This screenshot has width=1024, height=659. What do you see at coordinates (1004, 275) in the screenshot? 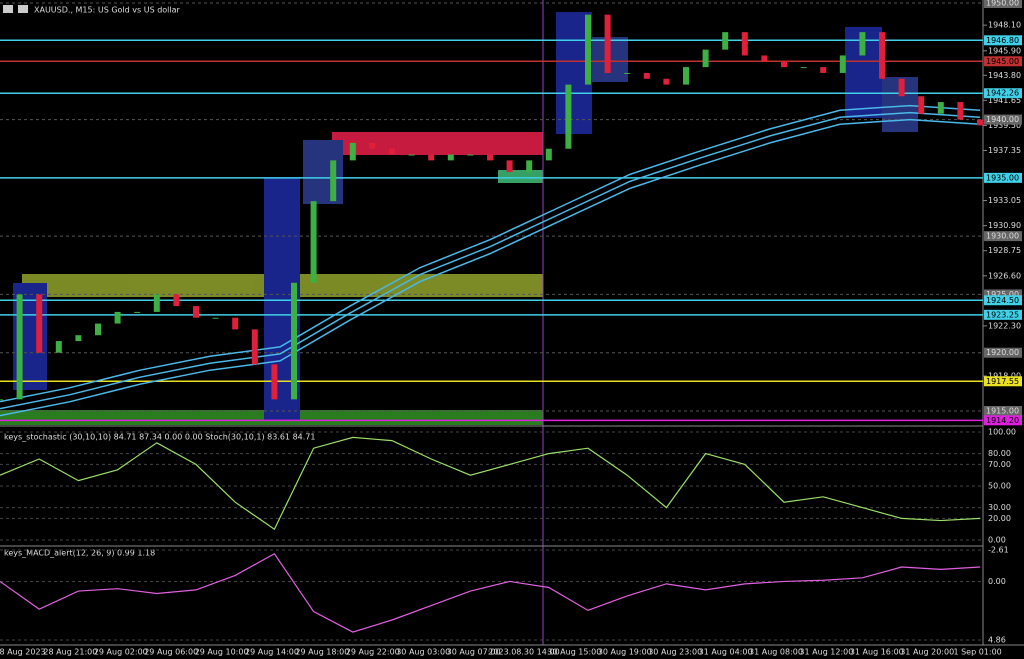
I see `y-tick-label: 1926.60` at bounding box center [1004, 275].